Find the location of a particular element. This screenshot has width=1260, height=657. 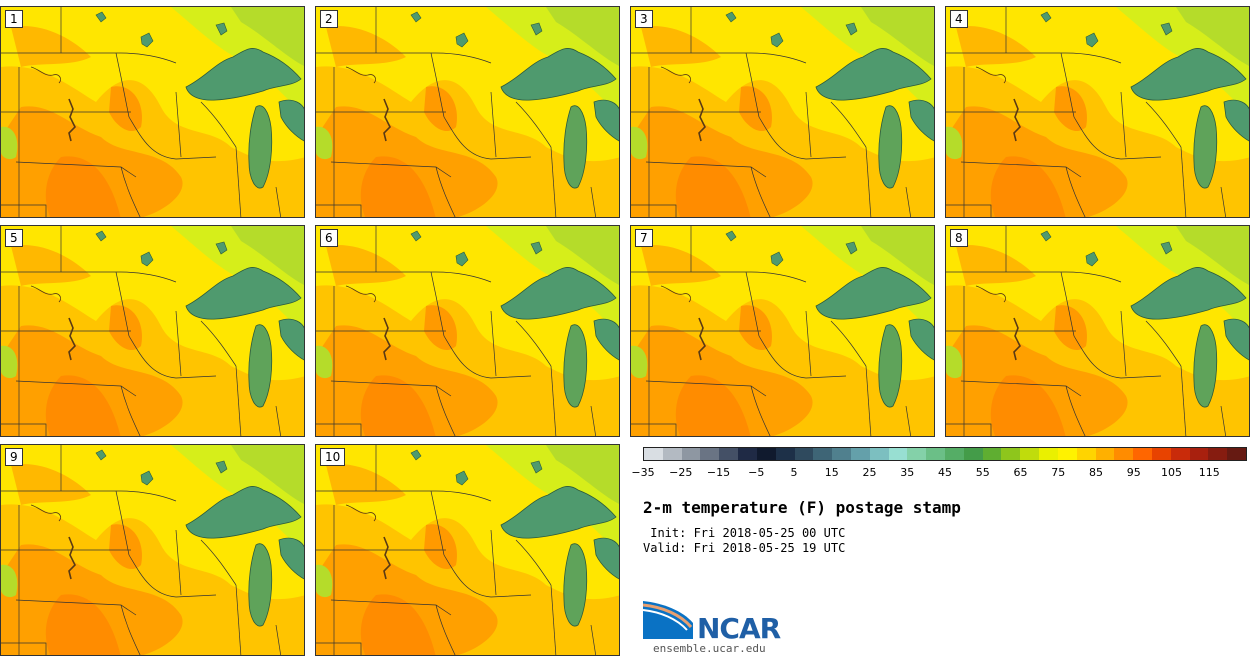

colorbar-tick-label: −35 is located at coordinates (643, 472).